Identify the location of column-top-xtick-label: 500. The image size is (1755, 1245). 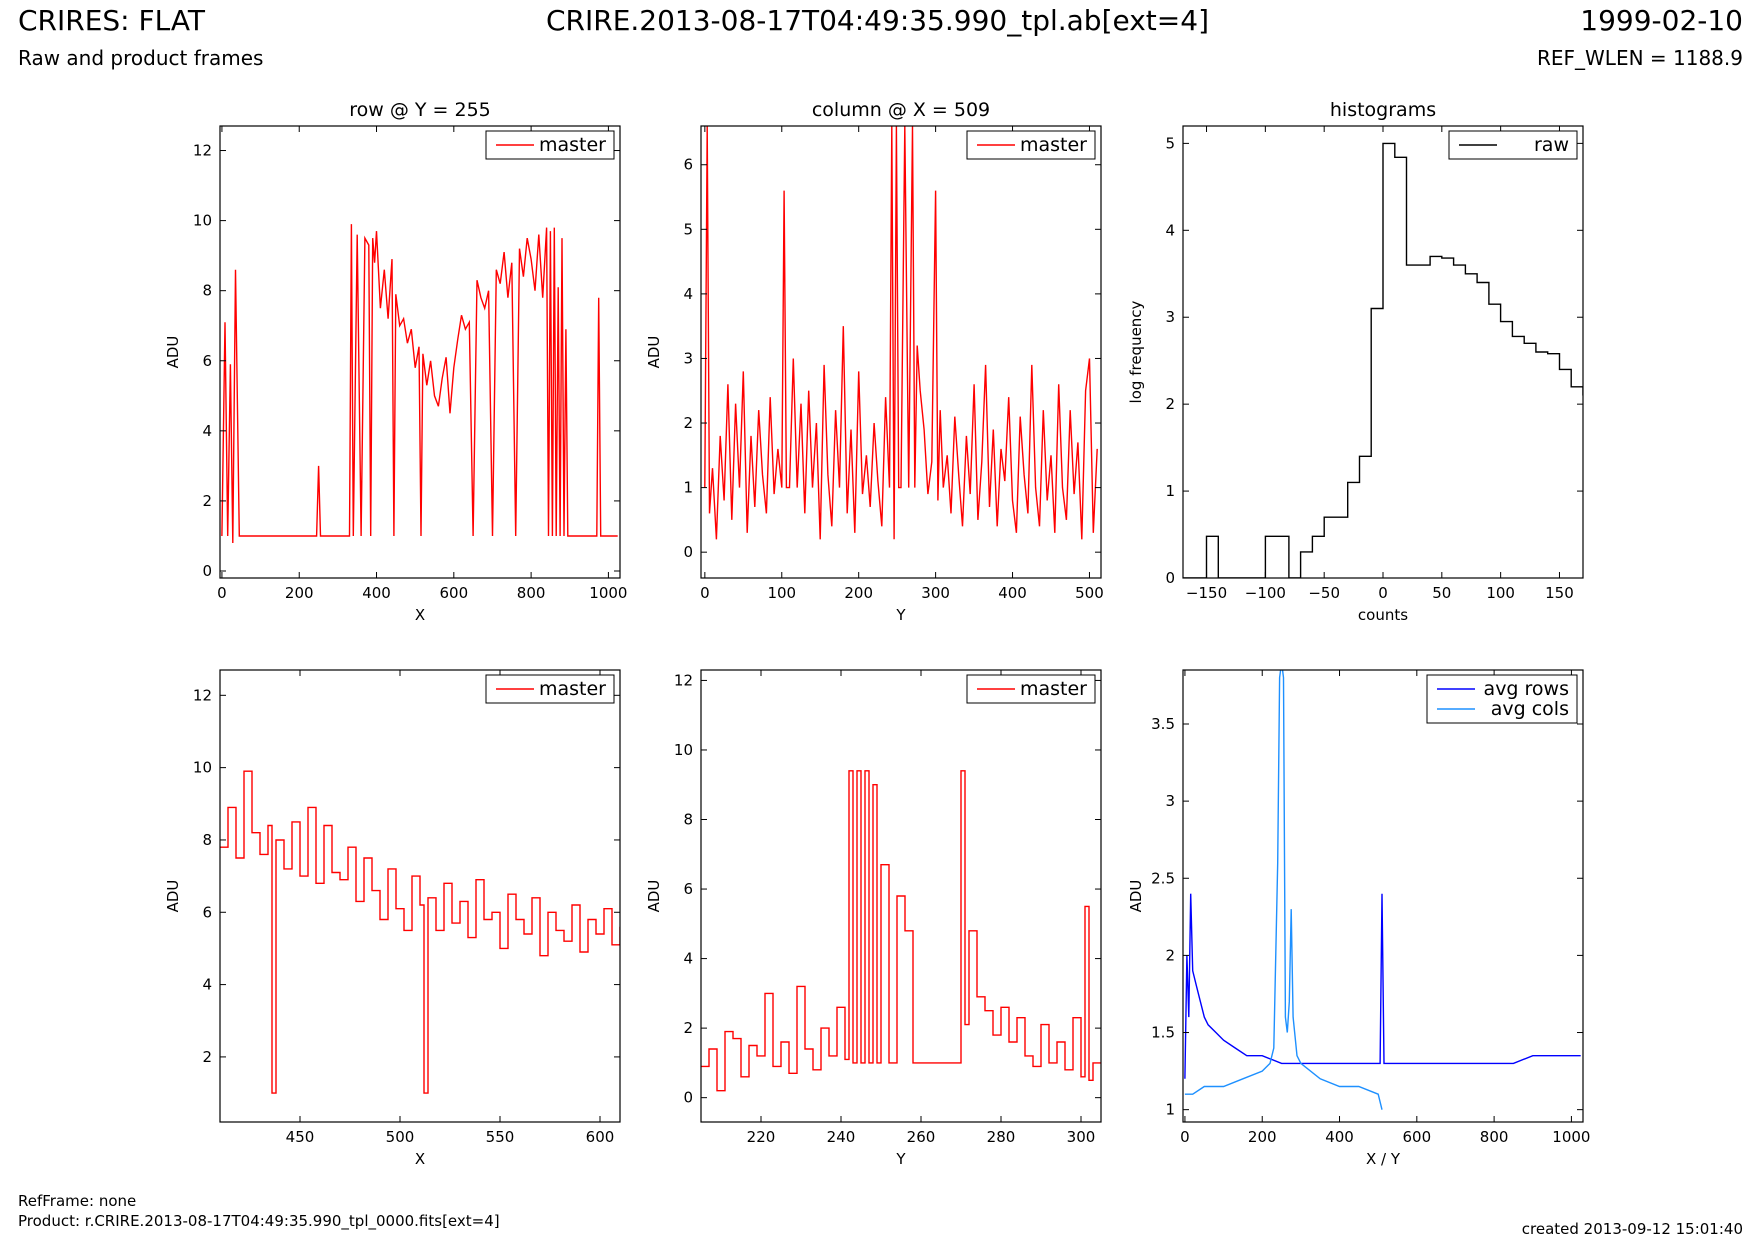
(1089, 593).